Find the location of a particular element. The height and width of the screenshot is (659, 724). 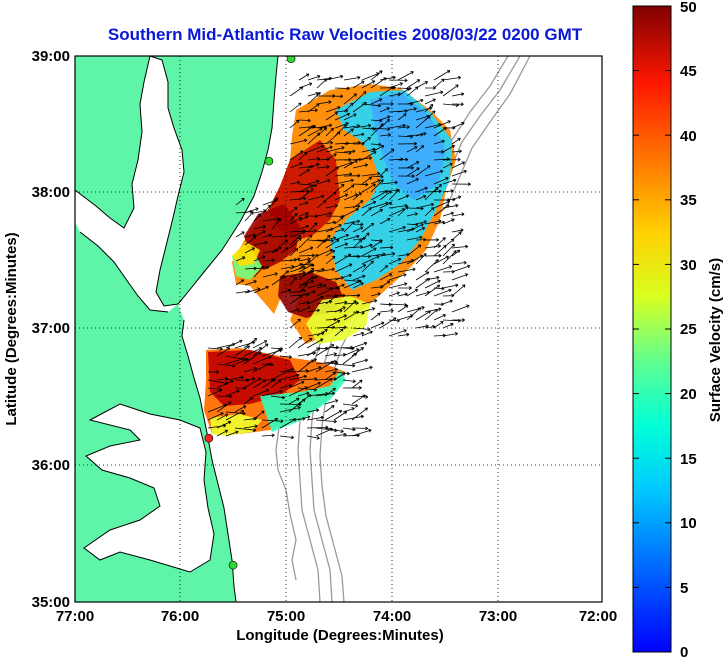

colorbar-tick-label: 45 is located at coordinates (688, 71).